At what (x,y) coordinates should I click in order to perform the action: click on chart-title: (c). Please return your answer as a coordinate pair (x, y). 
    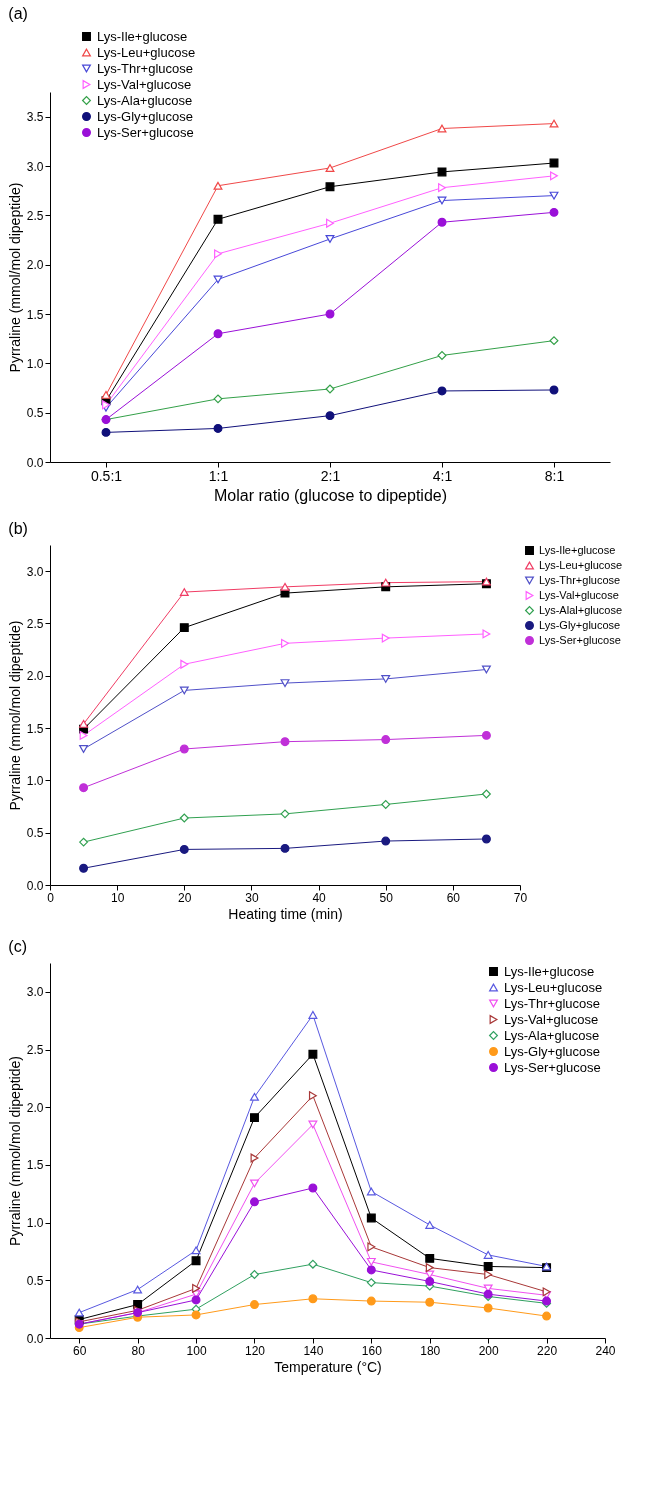
    Looking at the image, I should click on (17, 946).